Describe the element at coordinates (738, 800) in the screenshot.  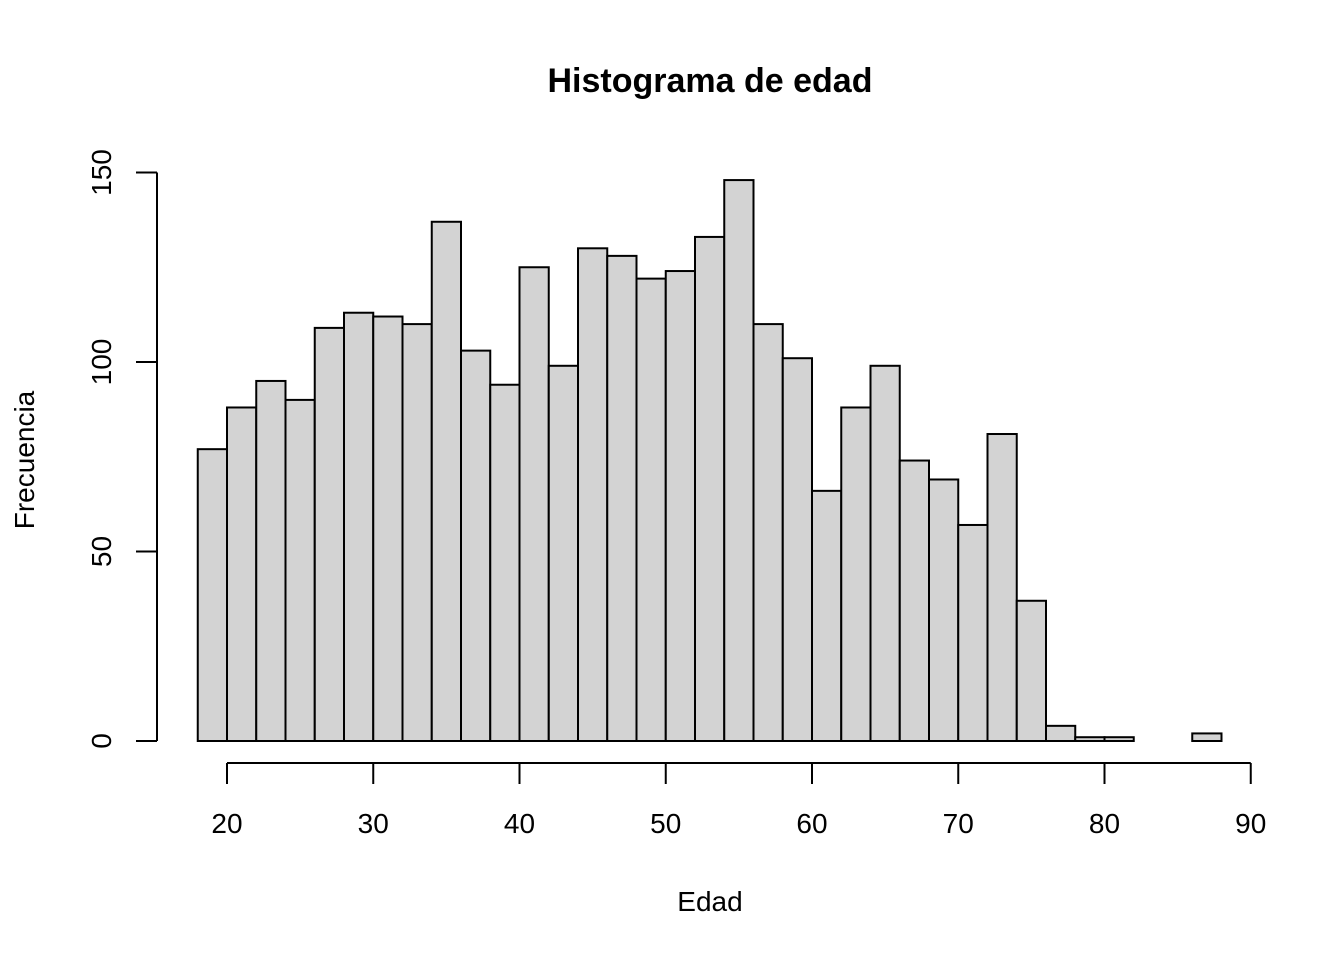
I see `x-axis: 20 30 40 50 60 70 80 90` at that location.